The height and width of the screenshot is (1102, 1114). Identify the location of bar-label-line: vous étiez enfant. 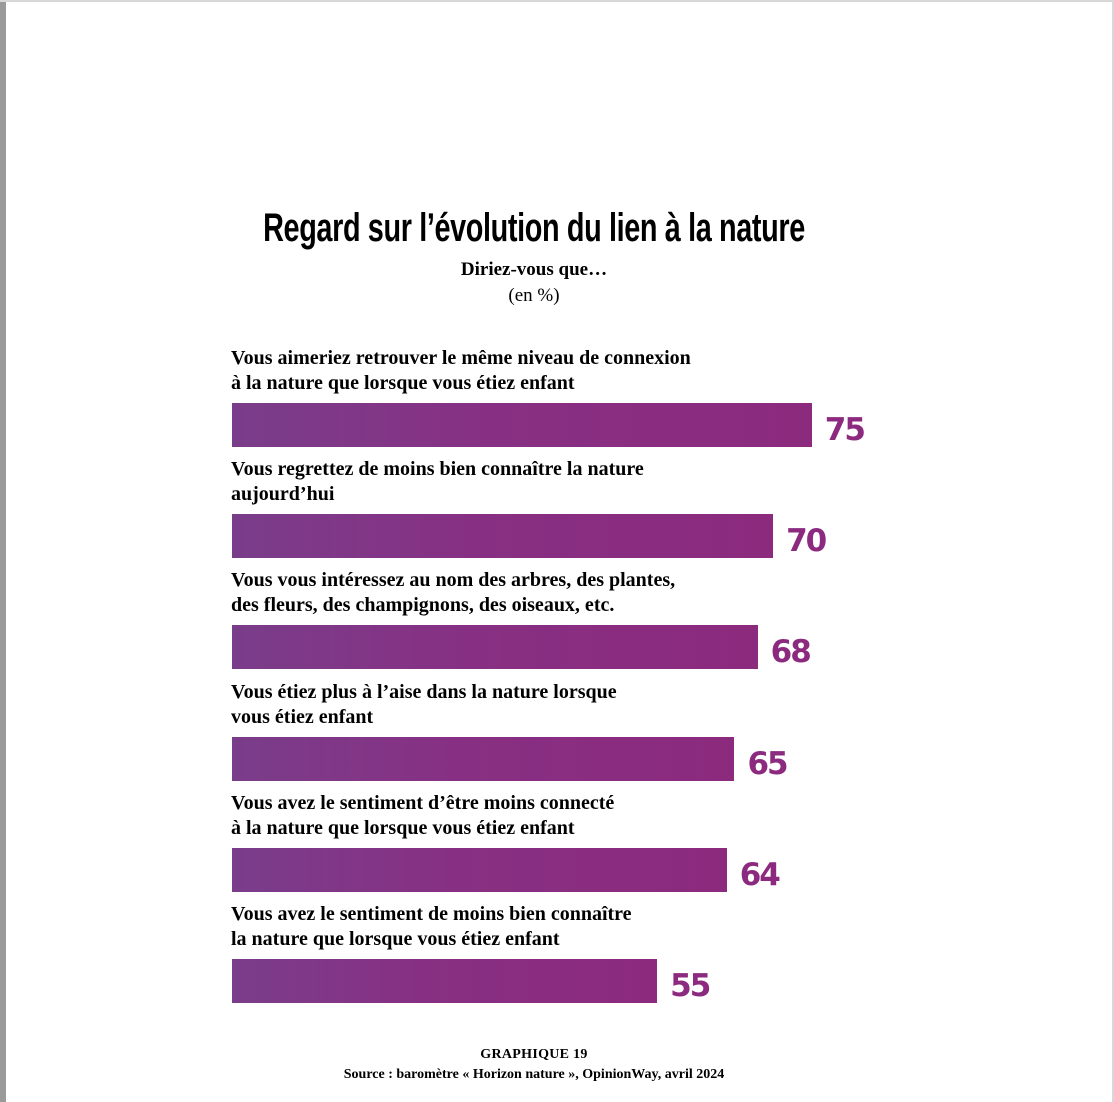
(302, 716).